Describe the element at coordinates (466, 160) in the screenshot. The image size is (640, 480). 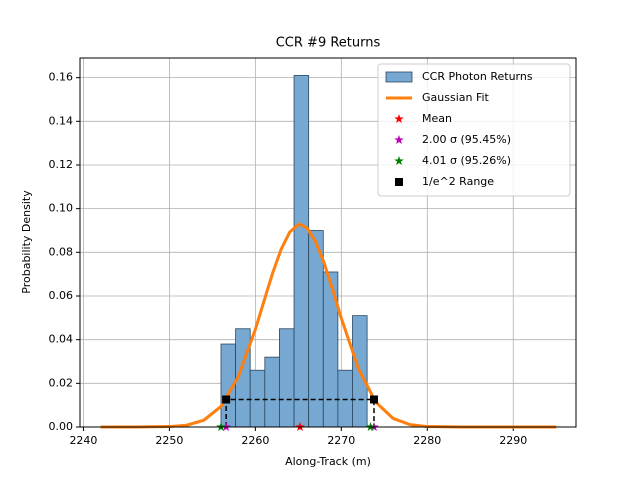
I see `legend-label: 4.01 σ (95.26%)` at that location.